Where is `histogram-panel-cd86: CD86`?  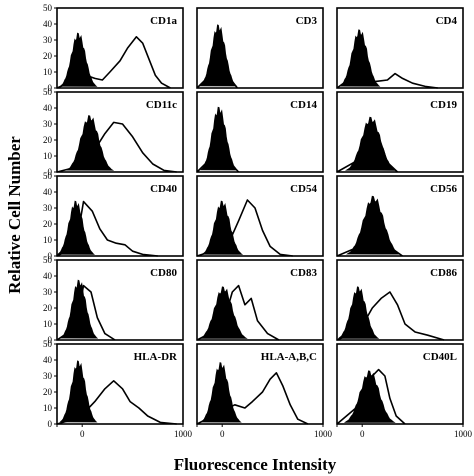 histogram-panel-cd86: CD86 is located at coordinates (400, 300).